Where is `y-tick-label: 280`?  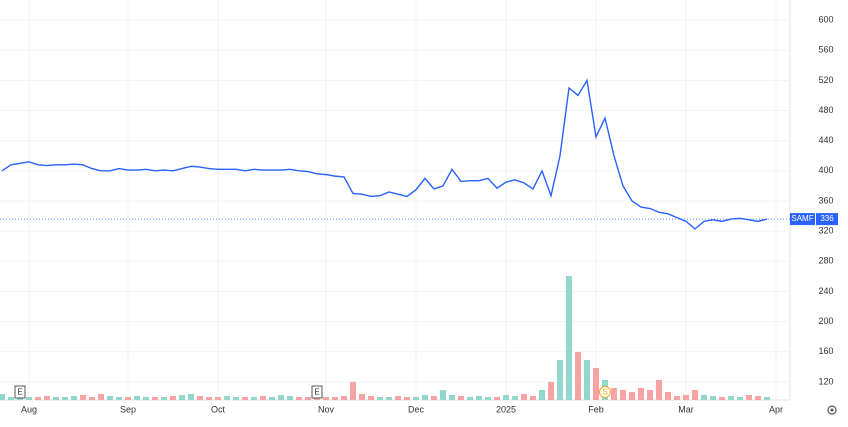 y-tick-label: 280 is located at coordinates (825, 261).